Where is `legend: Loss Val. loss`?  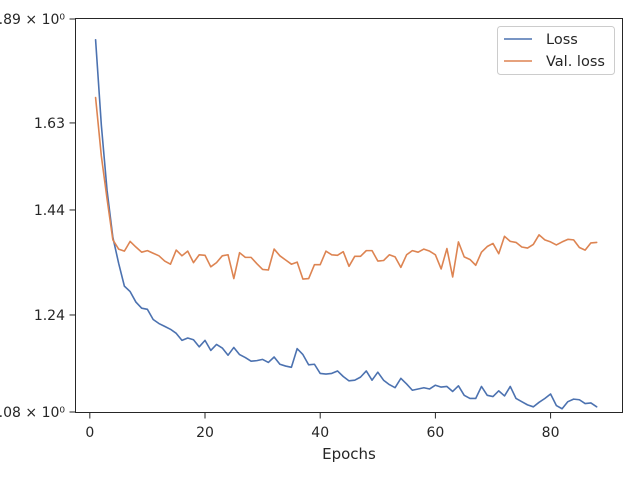 legend: Loss Val. loss is located at coordinates (556, 50).